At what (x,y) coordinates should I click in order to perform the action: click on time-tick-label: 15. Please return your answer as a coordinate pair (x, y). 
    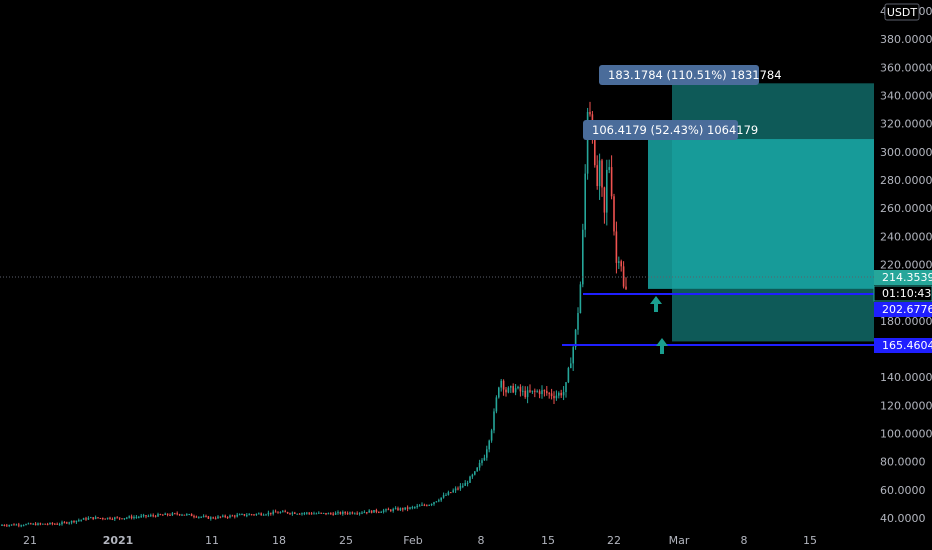
    Looking at the image, I should click on (810, 540).